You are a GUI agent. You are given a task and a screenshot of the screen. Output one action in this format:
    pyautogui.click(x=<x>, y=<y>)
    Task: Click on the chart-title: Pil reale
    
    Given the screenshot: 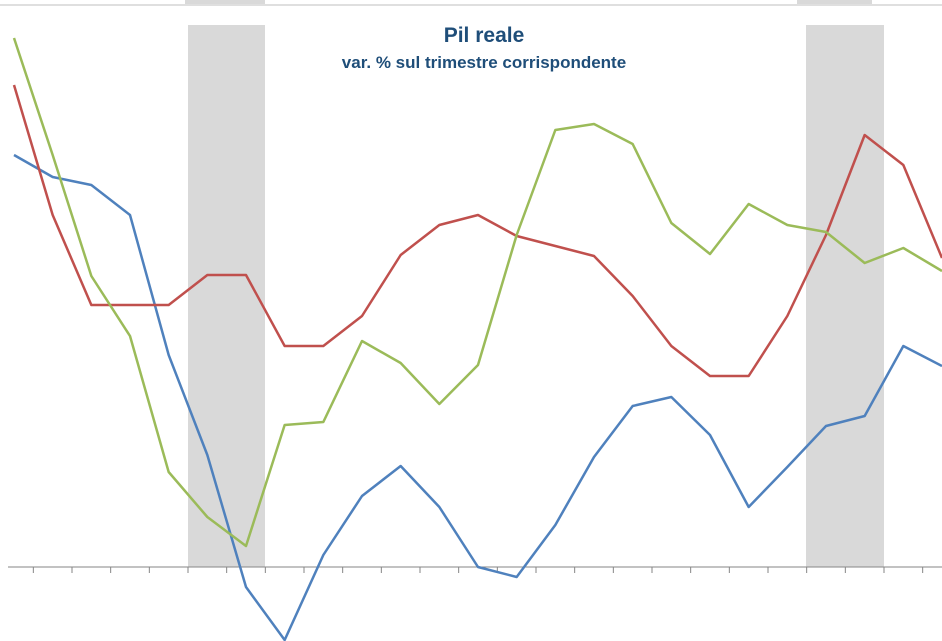 What is the action you would take?
    pyautogui.click(x=484, y=35)
    